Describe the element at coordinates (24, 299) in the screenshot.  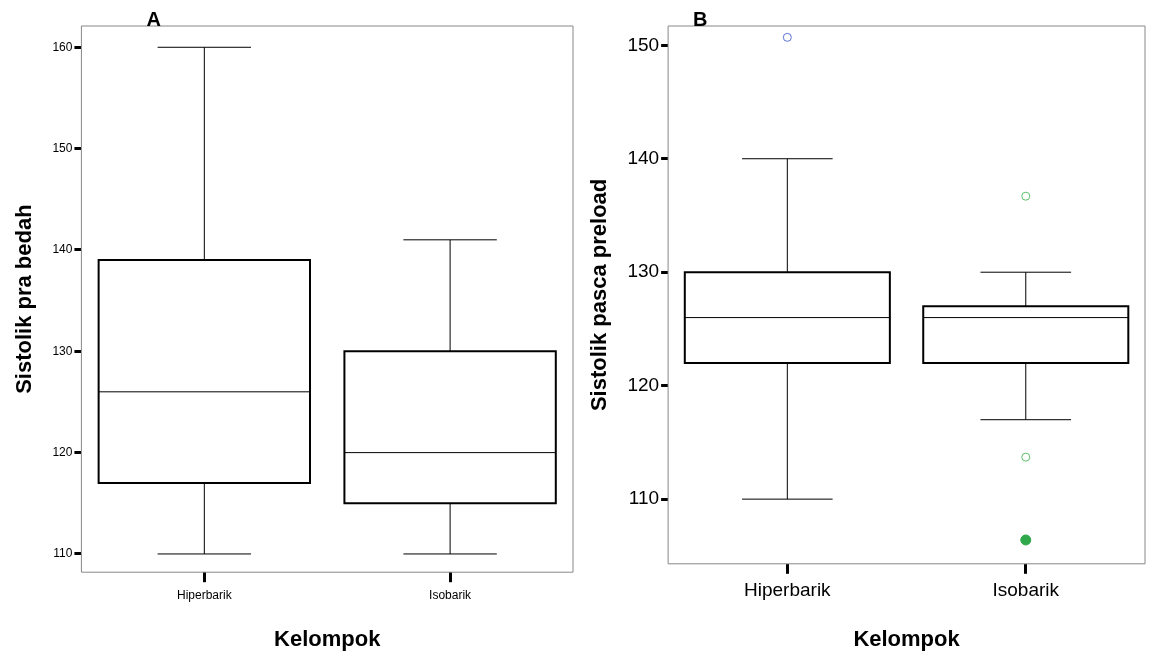
I see `y-axis-title: Sistolik pra bedah` at that location.